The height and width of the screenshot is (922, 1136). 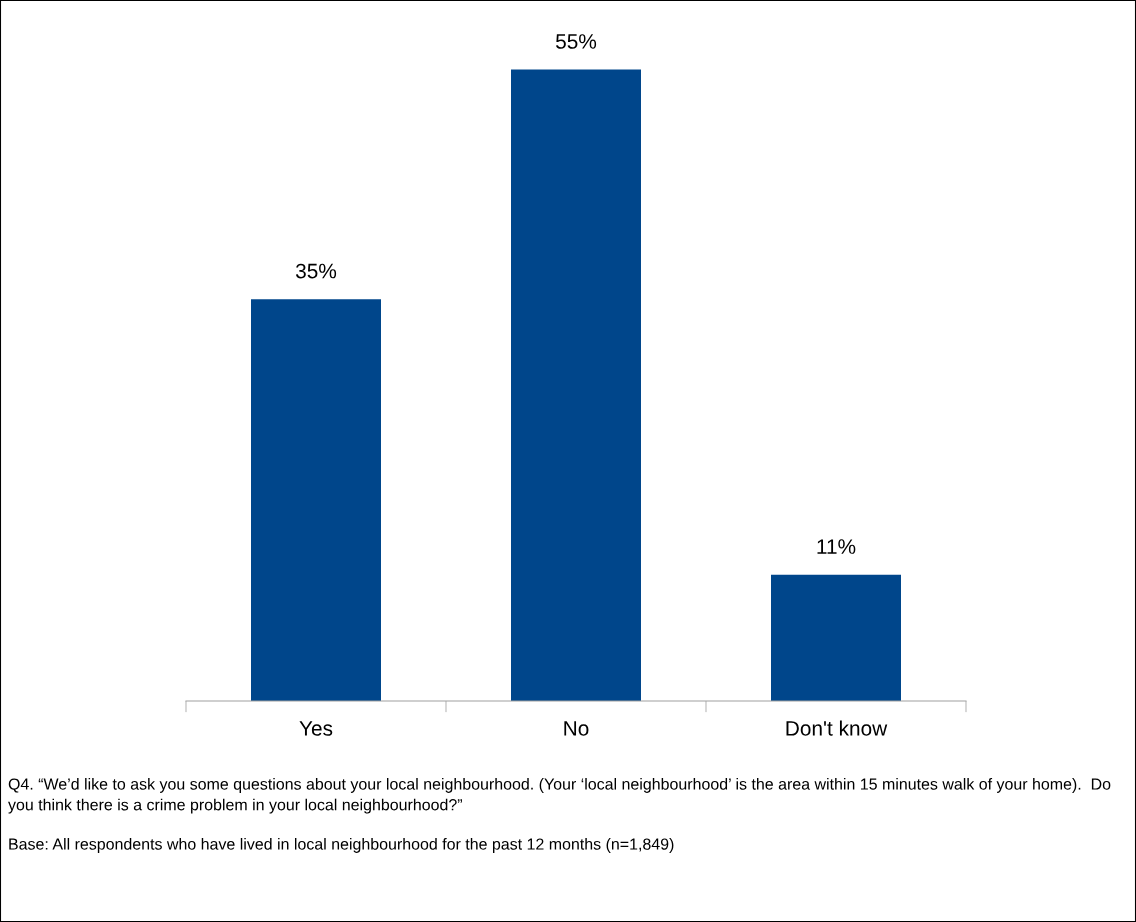 I want to click on data-label: 55%, so click(x=576, y=41).